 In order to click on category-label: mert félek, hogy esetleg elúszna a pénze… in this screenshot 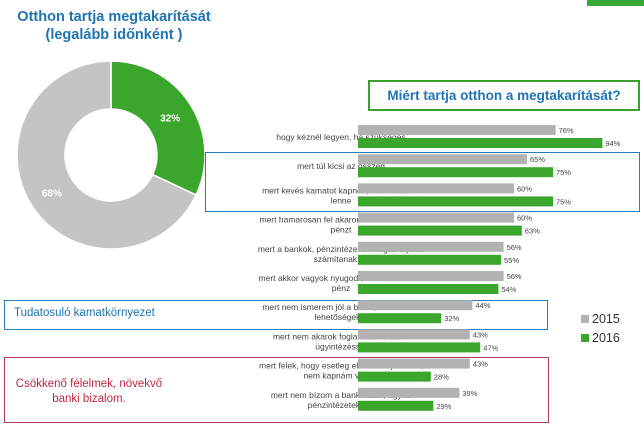, I will do `click(341, 366)`.